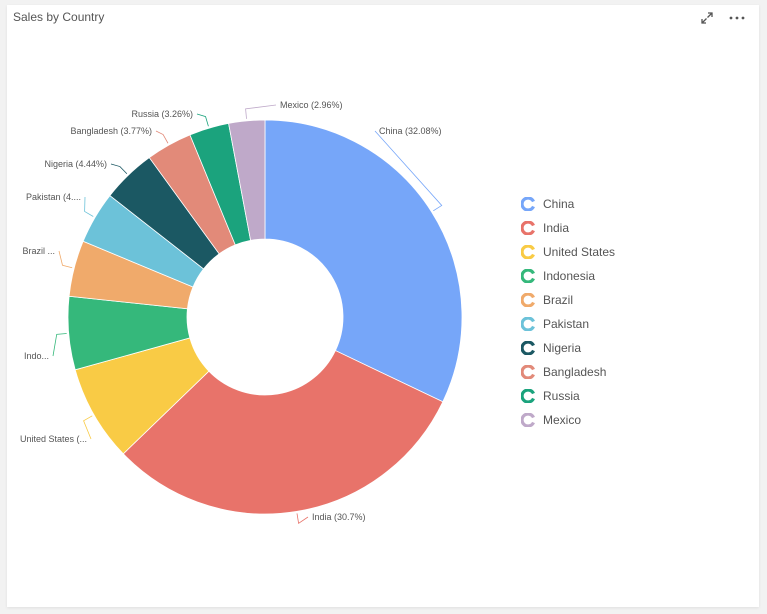 The image size is (767, 614). Describe the element at coordinates (59, 17) in the screenshot. I see `panel-title: Sales by Country` at that location.